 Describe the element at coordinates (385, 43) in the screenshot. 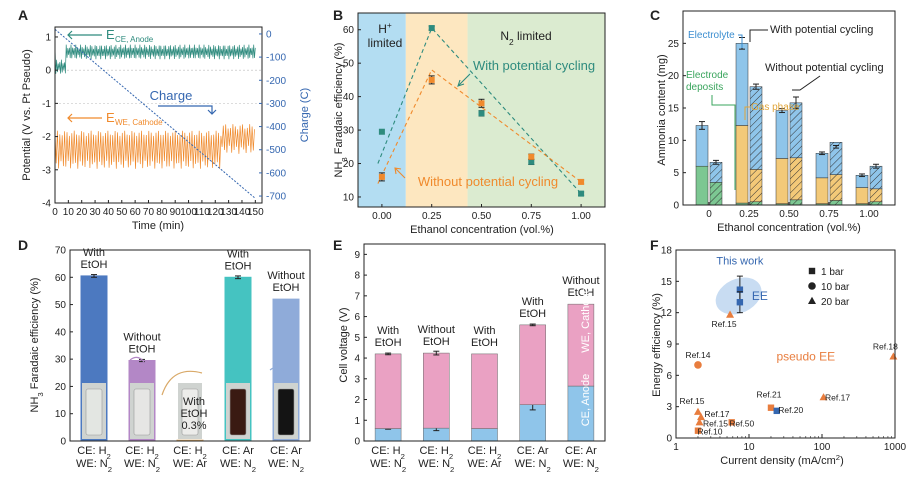

I see `region-label-h-limited: limited` at that location.